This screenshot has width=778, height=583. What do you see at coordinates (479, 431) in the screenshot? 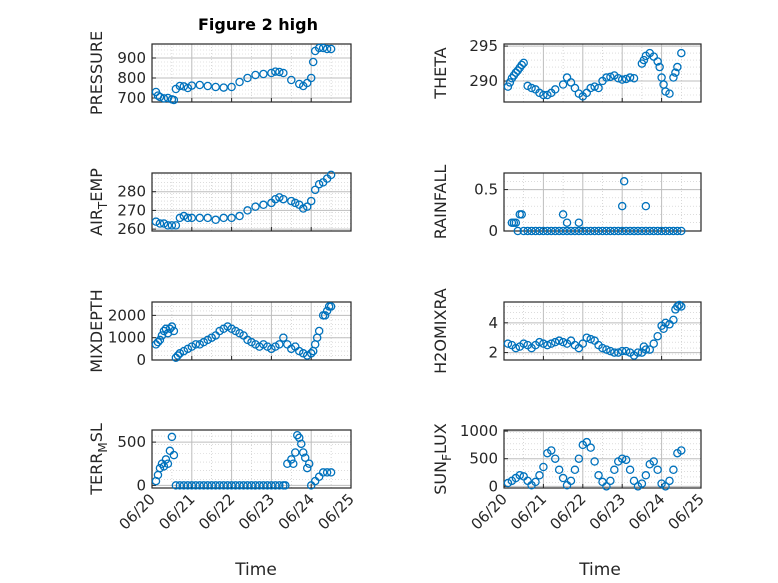
I see `y-tick-label: 1000` at bounding box center [479, 431].